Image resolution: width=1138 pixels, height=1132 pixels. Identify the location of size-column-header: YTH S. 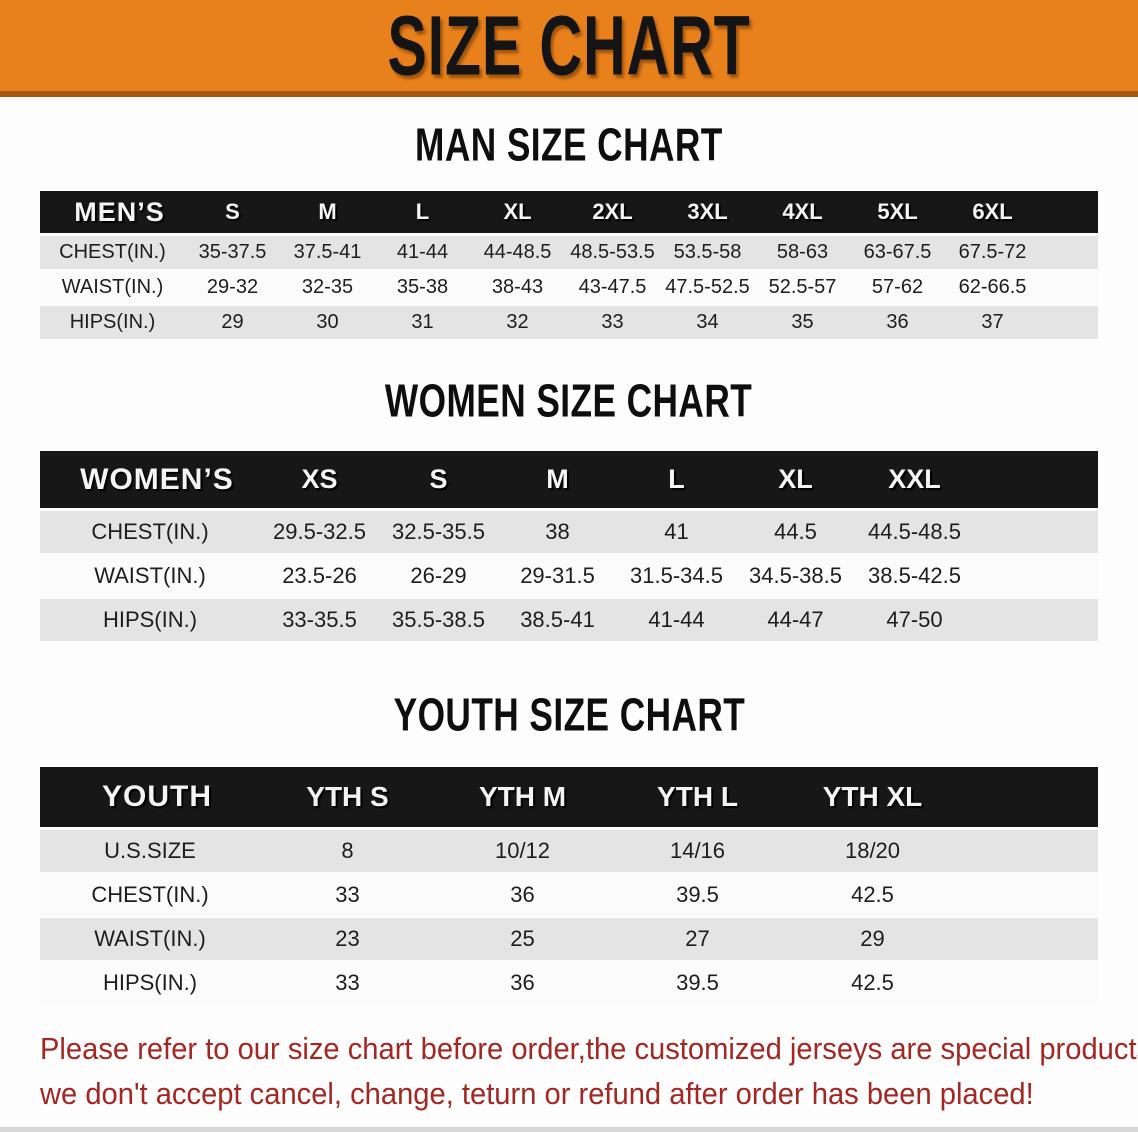
(347, 798).